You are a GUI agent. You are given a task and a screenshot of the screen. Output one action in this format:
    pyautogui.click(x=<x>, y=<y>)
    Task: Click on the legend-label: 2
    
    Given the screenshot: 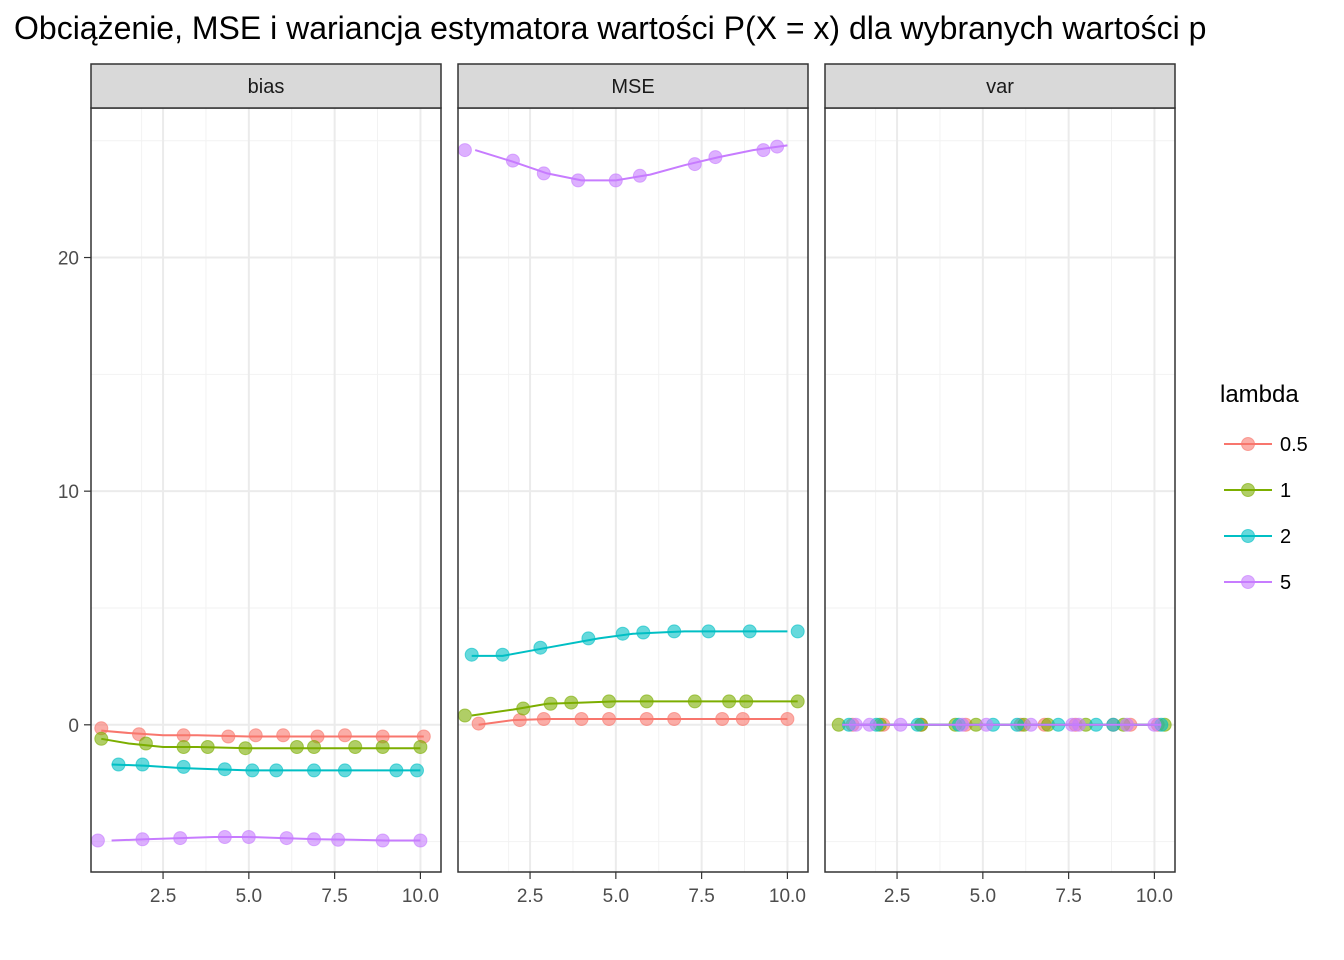 What is the action you would take?
    pyautogui.click(x=1285, y=537)
    